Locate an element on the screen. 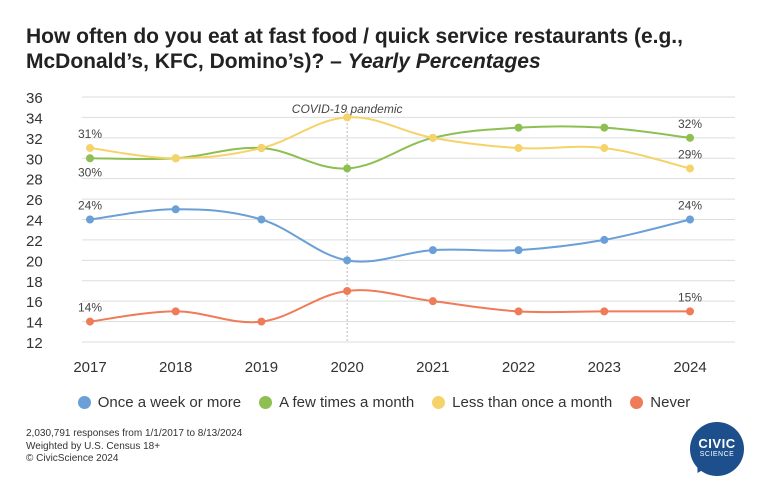  y-tick-label: 26 is located at coordinates (34, 200).